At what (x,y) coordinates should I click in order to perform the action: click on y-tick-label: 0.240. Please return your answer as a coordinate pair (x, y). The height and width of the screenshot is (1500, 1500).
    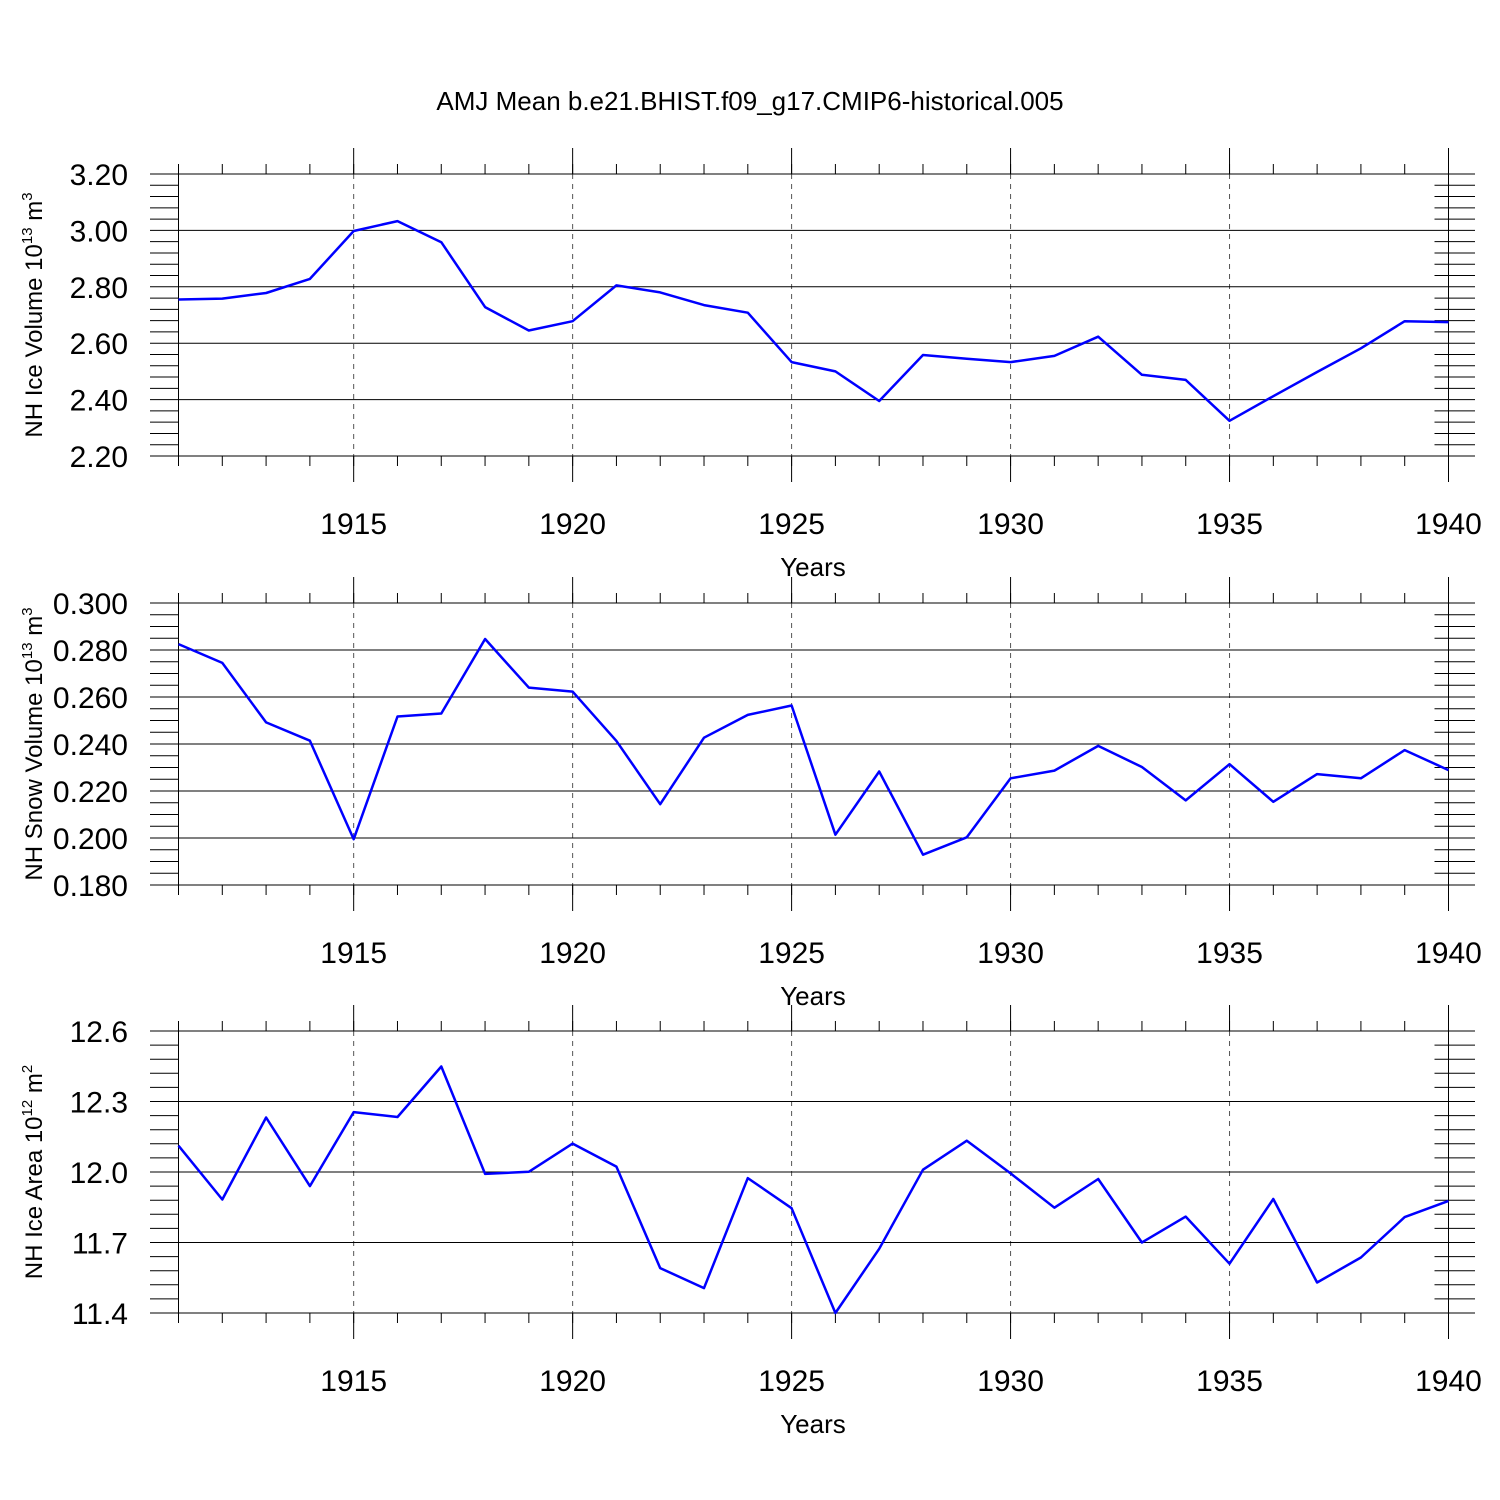
    Looking at the image, I should click on (90, 745).